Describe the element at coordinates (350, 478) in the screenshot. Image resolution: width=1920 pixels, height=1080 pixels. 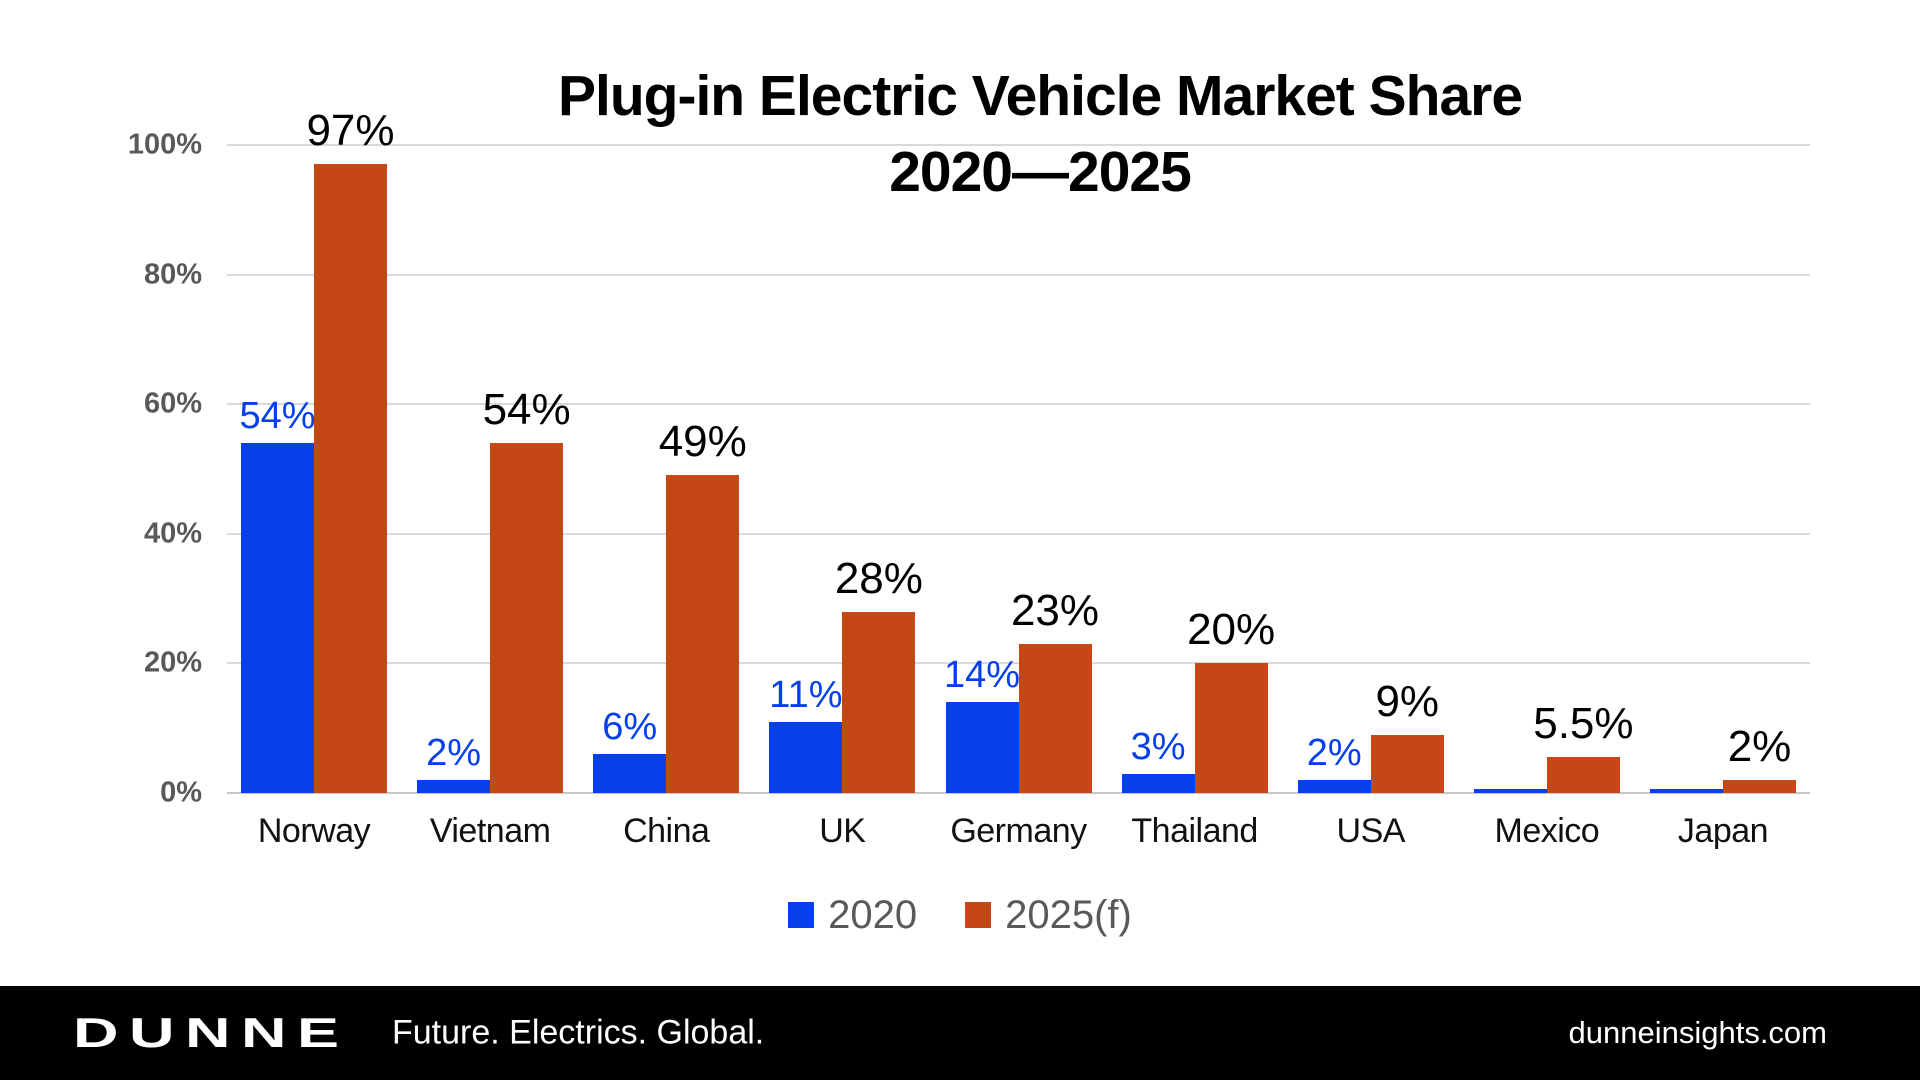
I see `bar-2025-f--norway` at that location.